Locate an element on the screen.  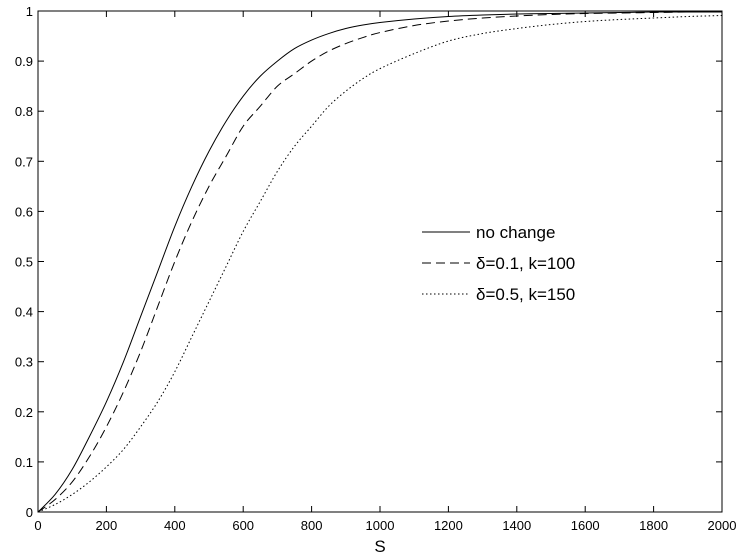
x-tick-label: 600 is located at coordinates (243, 525).